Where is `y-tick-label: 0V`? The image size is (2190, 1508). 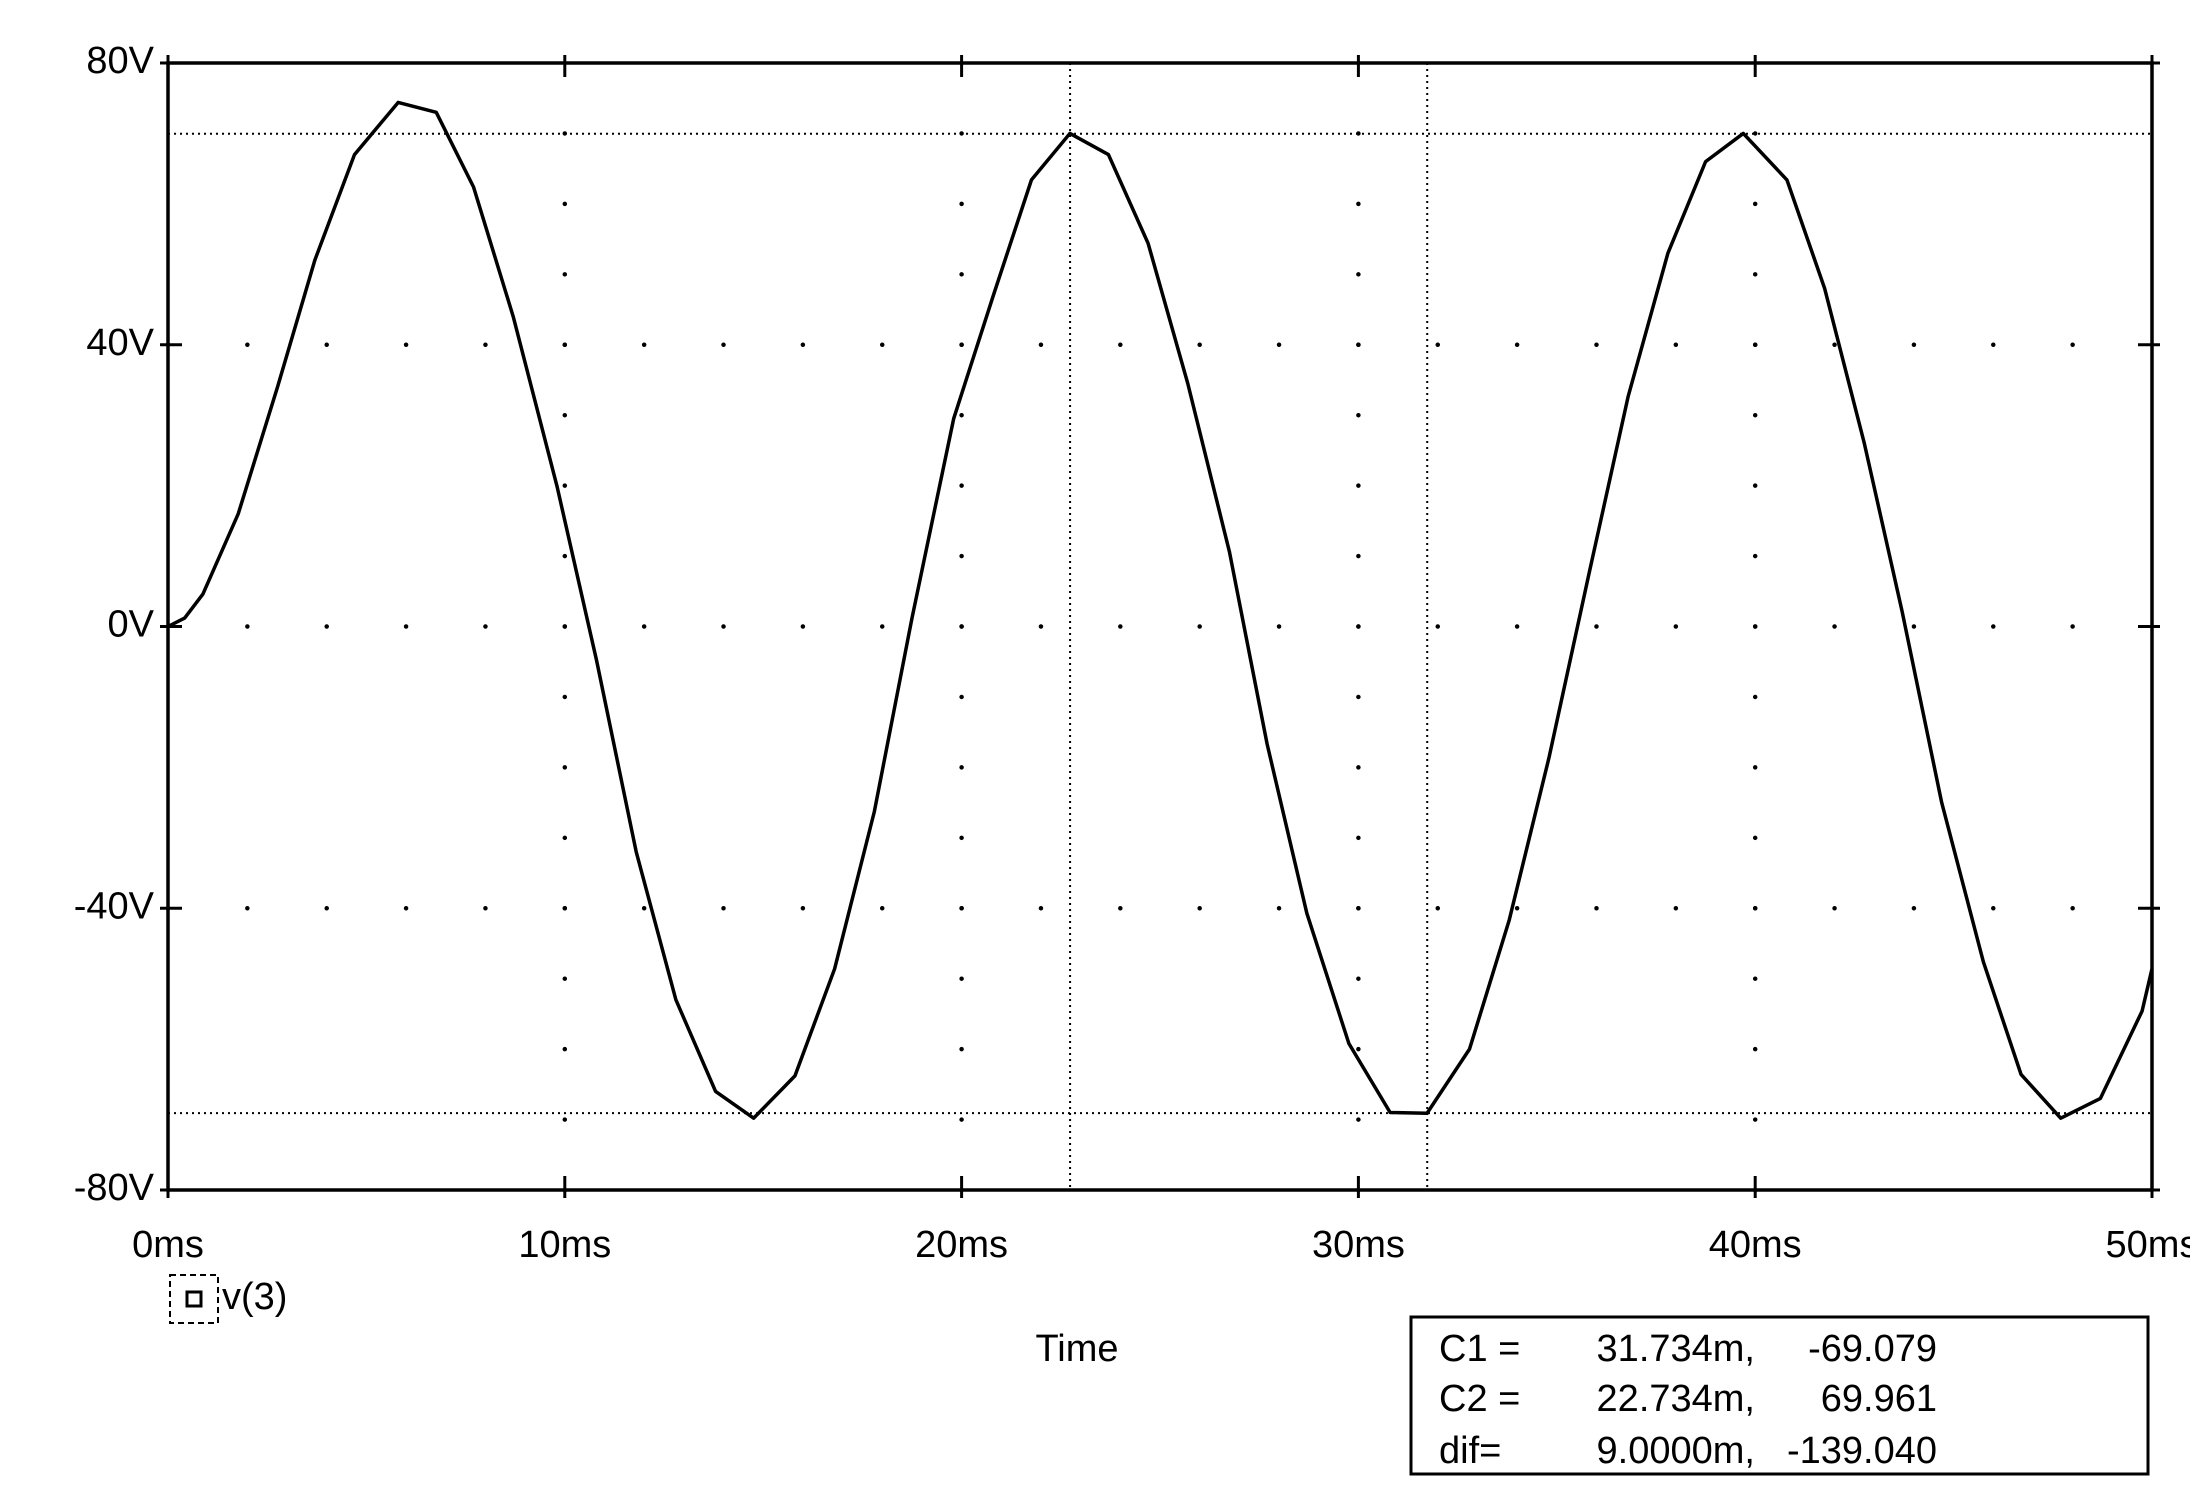
y-tick-label: 0V is located at coordinates (131, 625).